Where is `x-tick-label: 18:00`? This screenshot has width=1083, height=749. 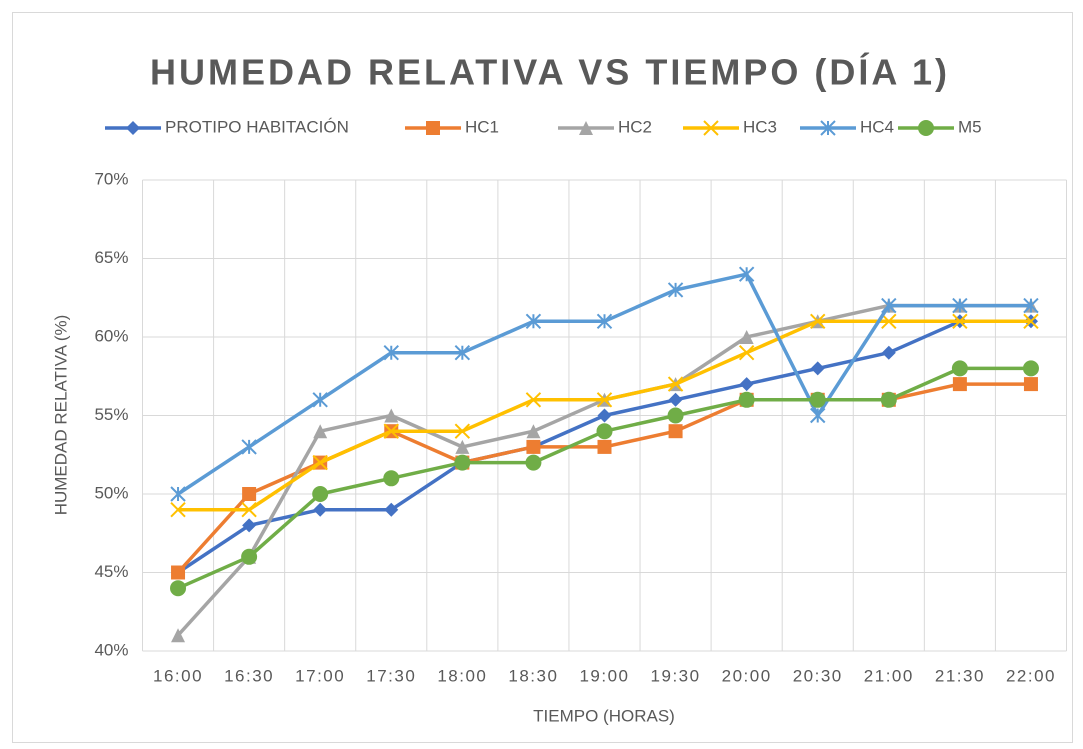
x-tick-label: 18:00 is located at coordinates (462, 675).